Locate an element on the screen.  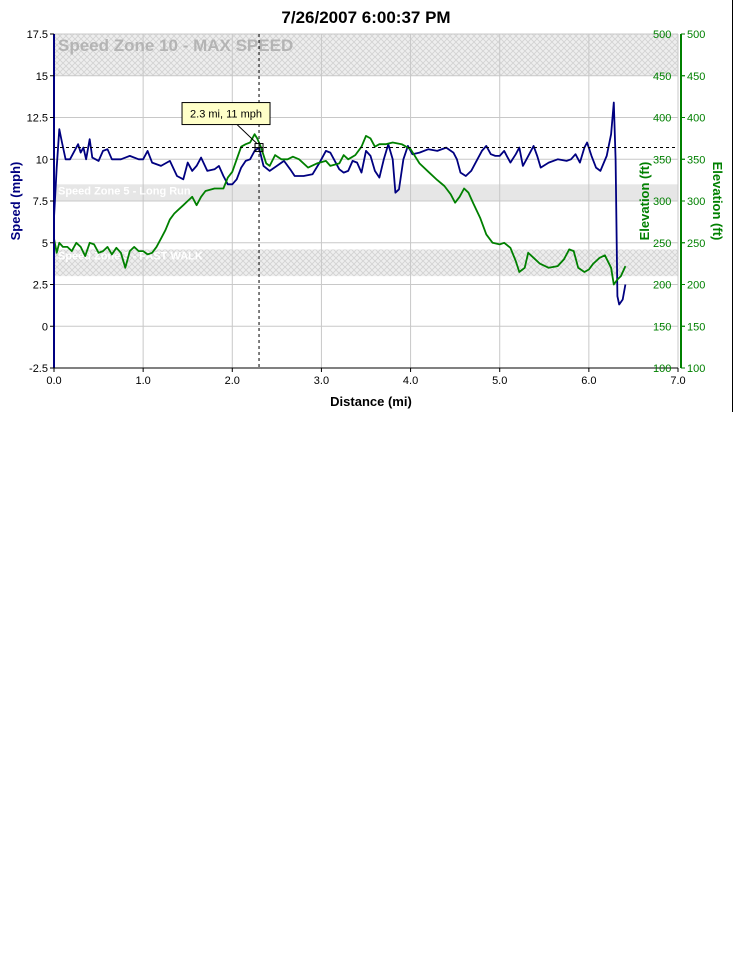
y-tick-label: 0 is located at coordinates (45, 327).